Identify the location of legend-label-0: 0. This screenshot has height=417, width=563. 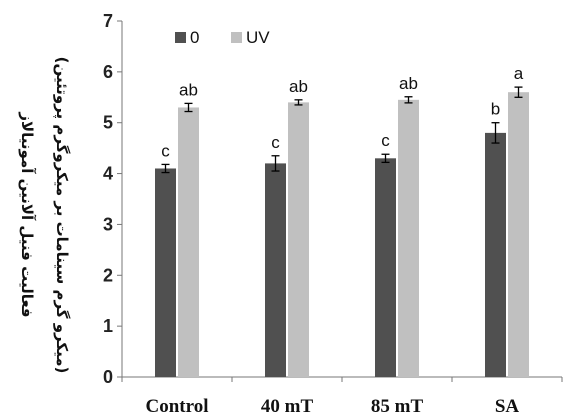
(194, 37).